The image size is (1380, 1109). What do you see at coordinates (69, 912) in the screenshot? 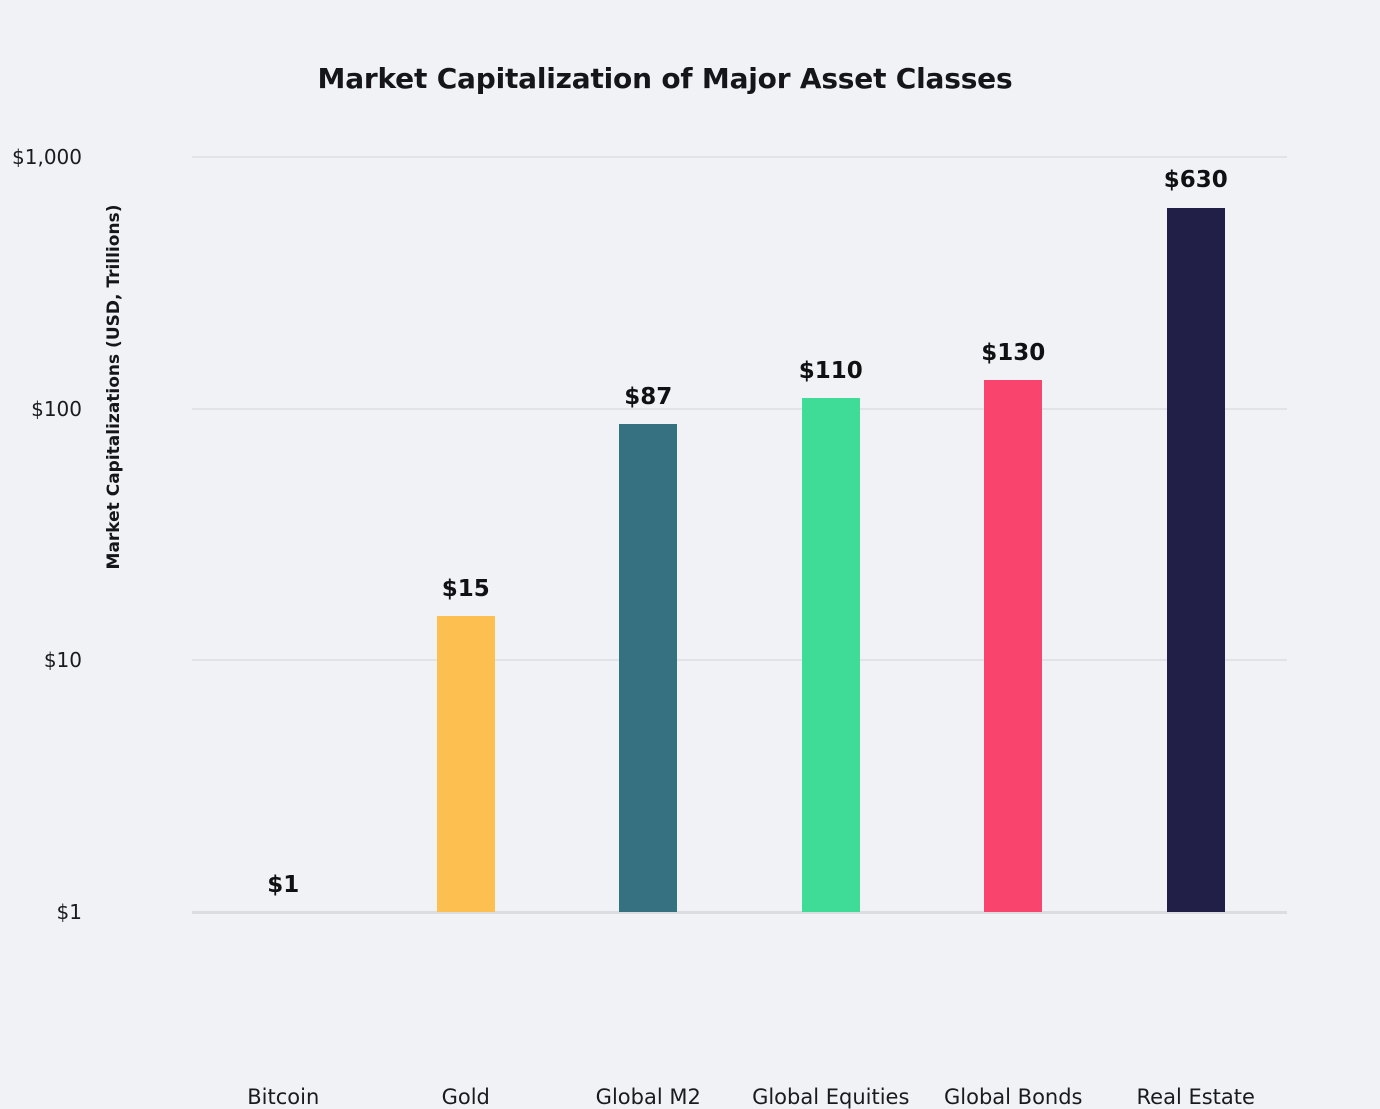
I see `y-axis-tick-label: $1` at bounding box center [69, 912].